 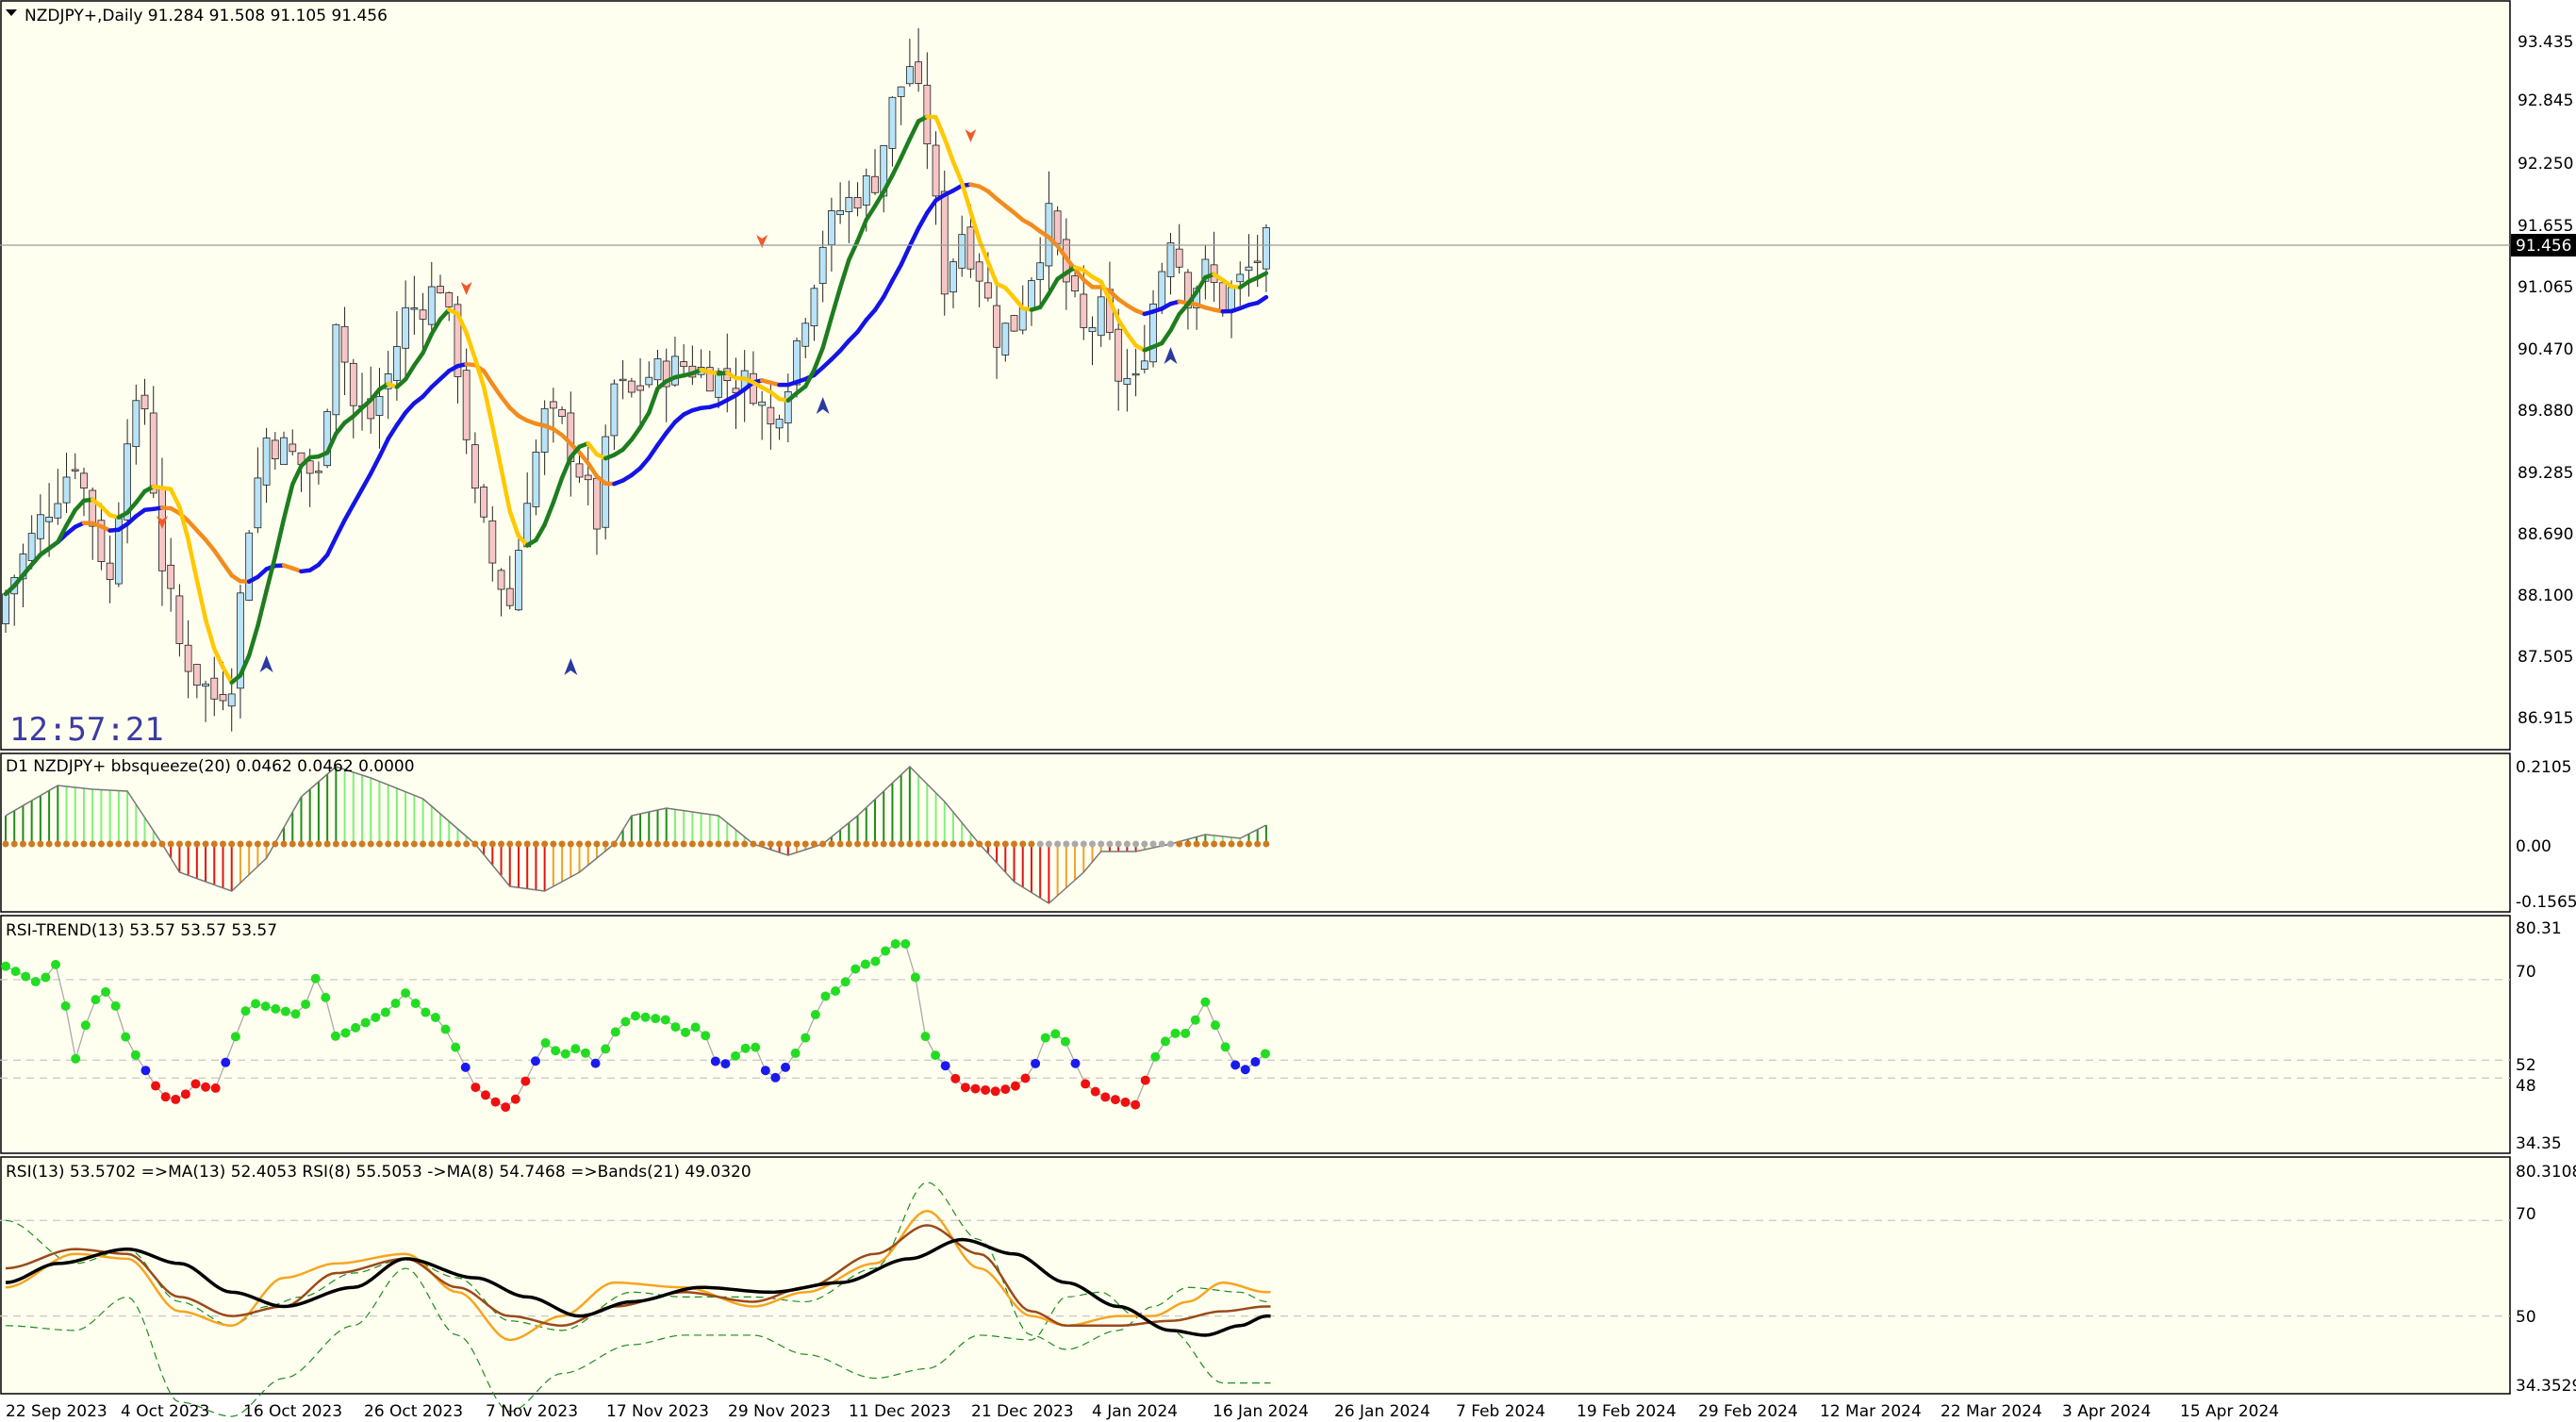 What do you see at coordinates (1255, 833) in the screenshot?
I see `bbsqueeze-pane` at bounding box center [1255, 833].